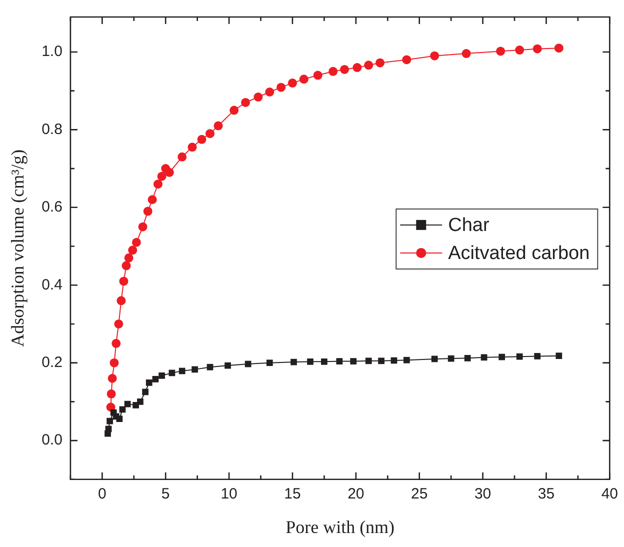 This screenshot has width=624, height=547. I want to click on x-tick-label: 20, so click(356, 494).